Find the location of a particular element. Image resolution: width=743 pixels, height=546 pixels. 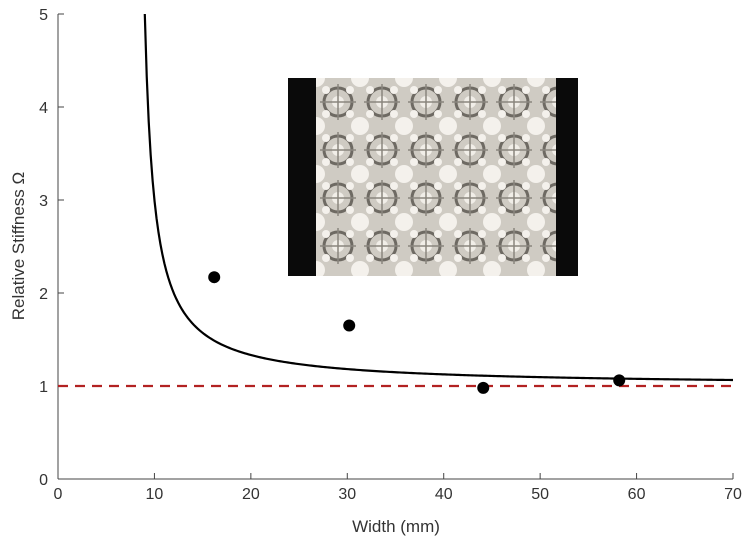

y-axis-title: Relative Stiffness Ω is located at coordinates (18, 246).